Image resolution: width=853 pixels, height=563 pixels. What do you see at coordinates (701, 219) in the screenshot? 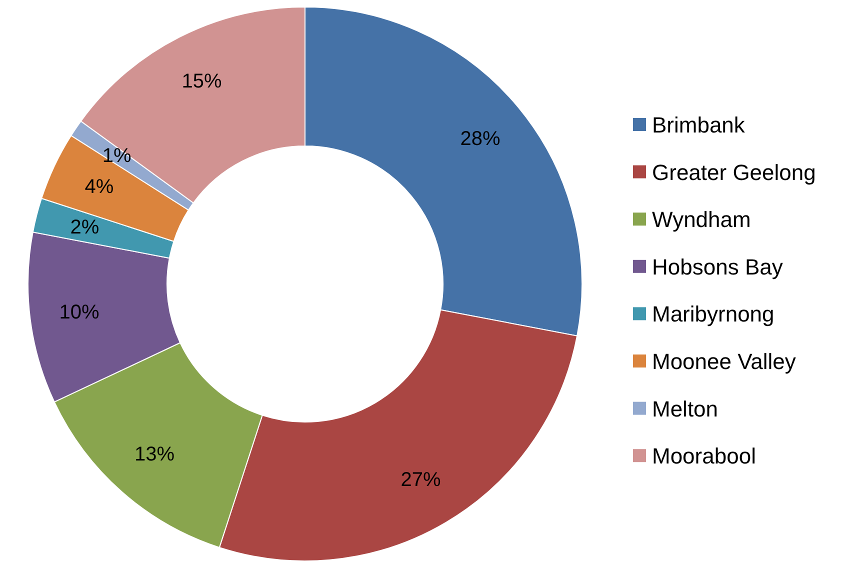
I see `legend-label: Wyndham` at bounding box center [701, 219].